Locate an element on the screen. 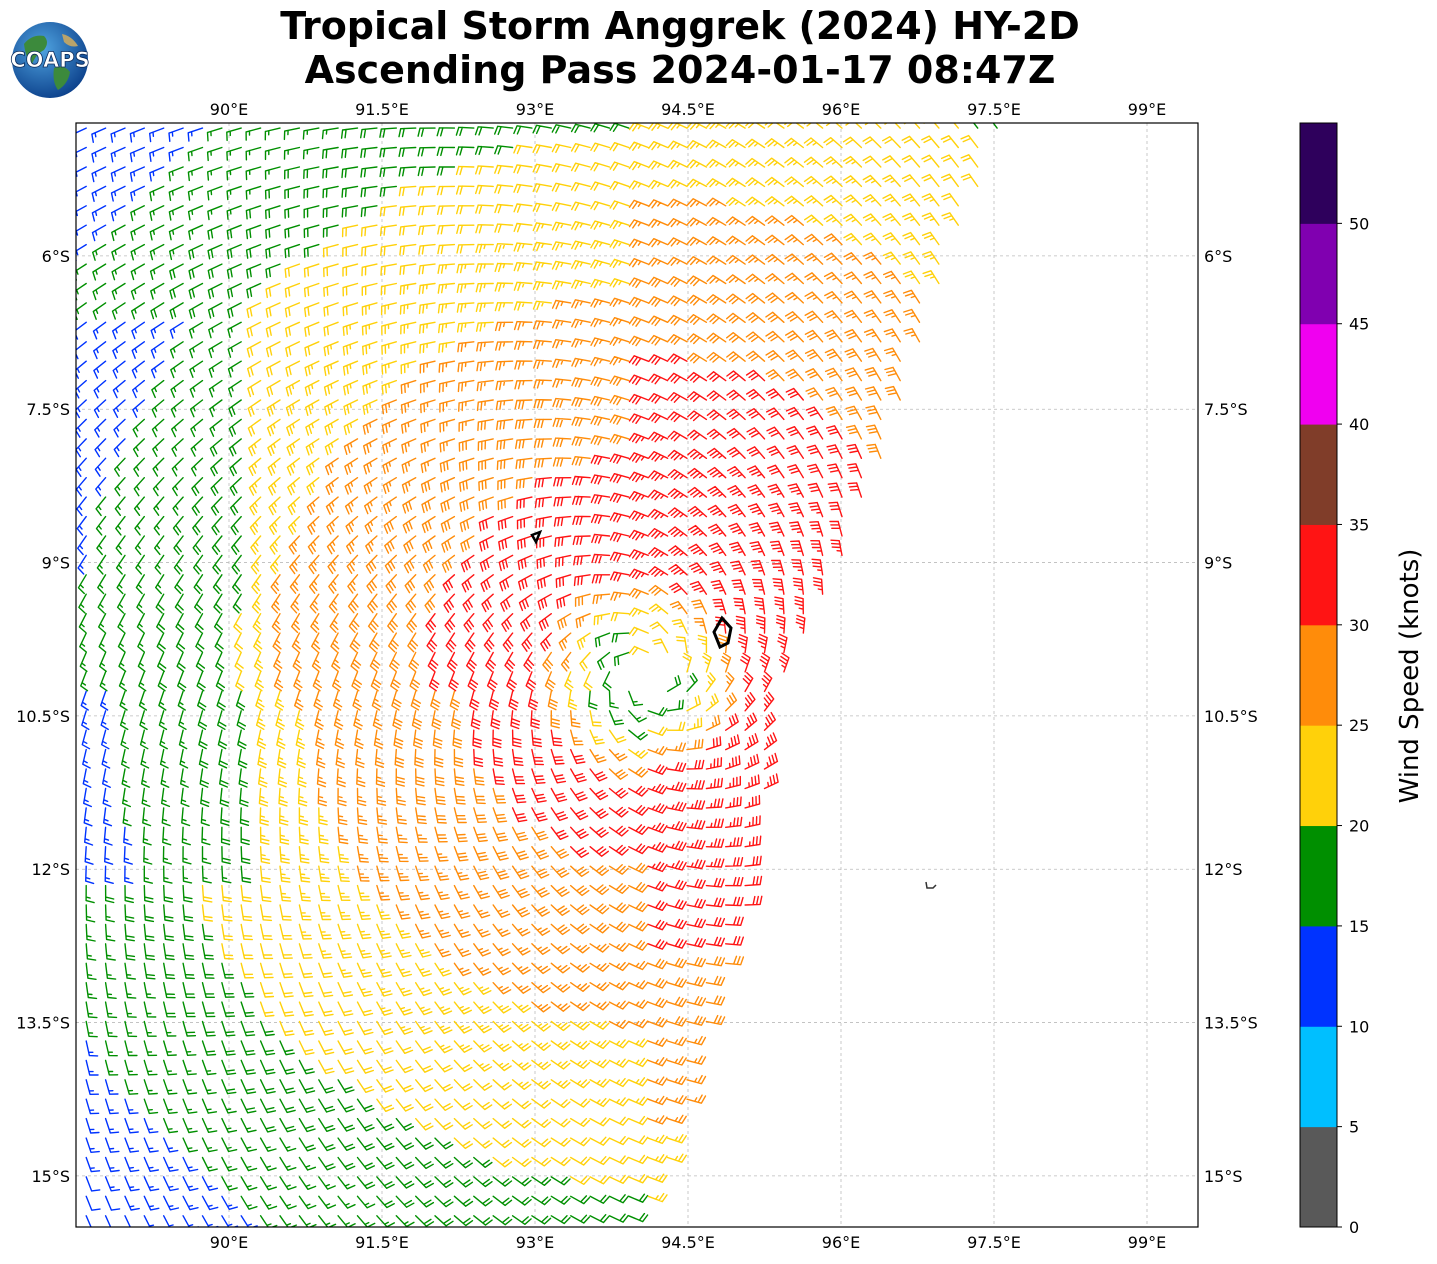 This screenshot has width=1437, height=1264. colorbar-label: Wind Speed (knots) is located at coordinates (1410, 676).